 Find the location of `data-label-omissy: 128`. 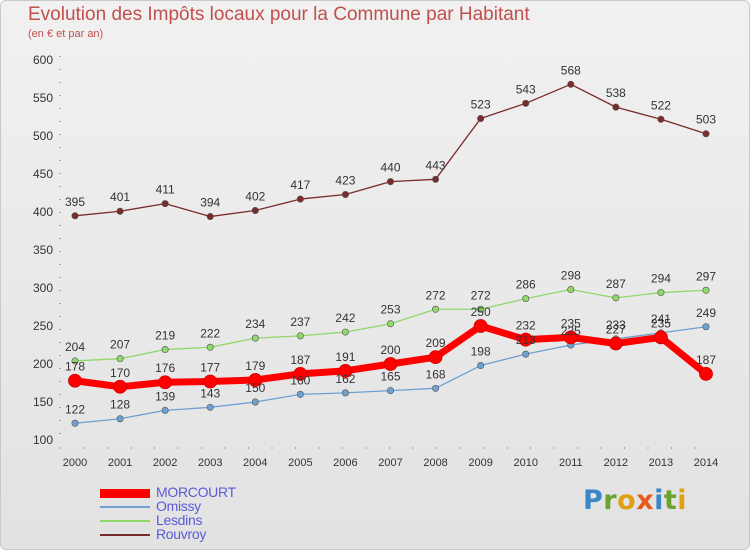

data-label-omissy: 128 is located at coordinates (120, 405).